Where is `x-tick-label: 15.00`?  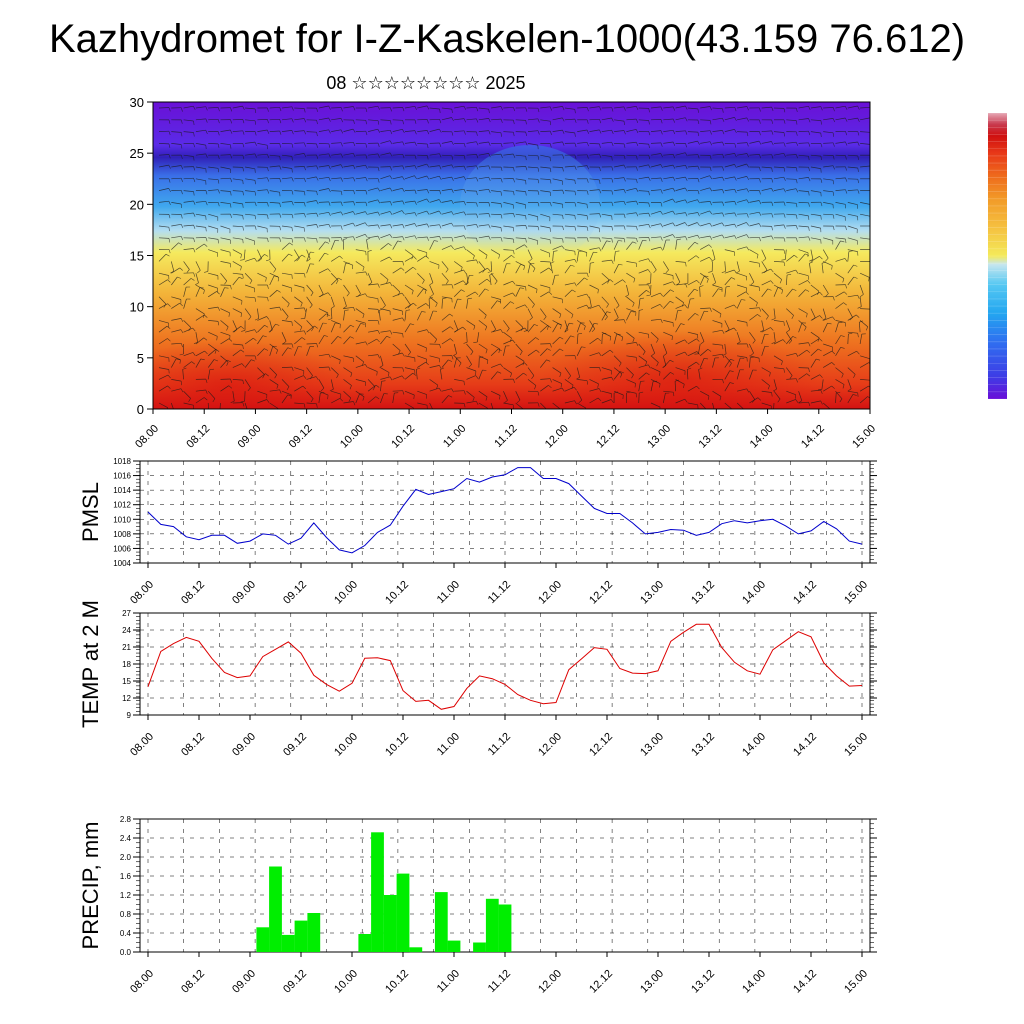
x-tick-label: 15.00 is located at coordinates (856, 745).